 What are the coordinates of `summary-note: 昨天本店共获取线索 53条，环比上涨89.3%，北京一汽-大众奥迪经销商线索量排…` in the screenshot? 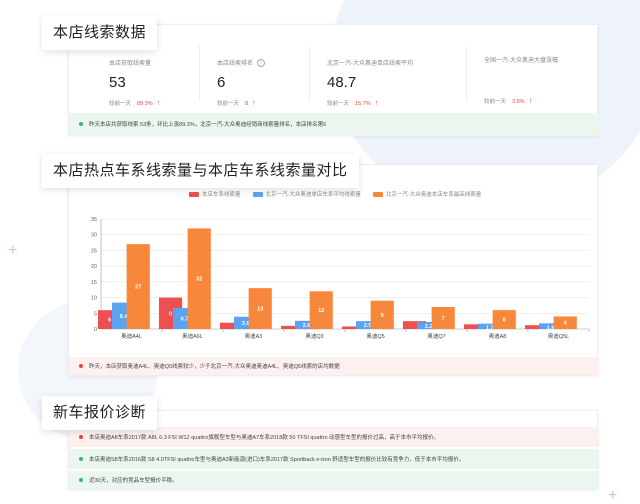 It's located at (334, 124).